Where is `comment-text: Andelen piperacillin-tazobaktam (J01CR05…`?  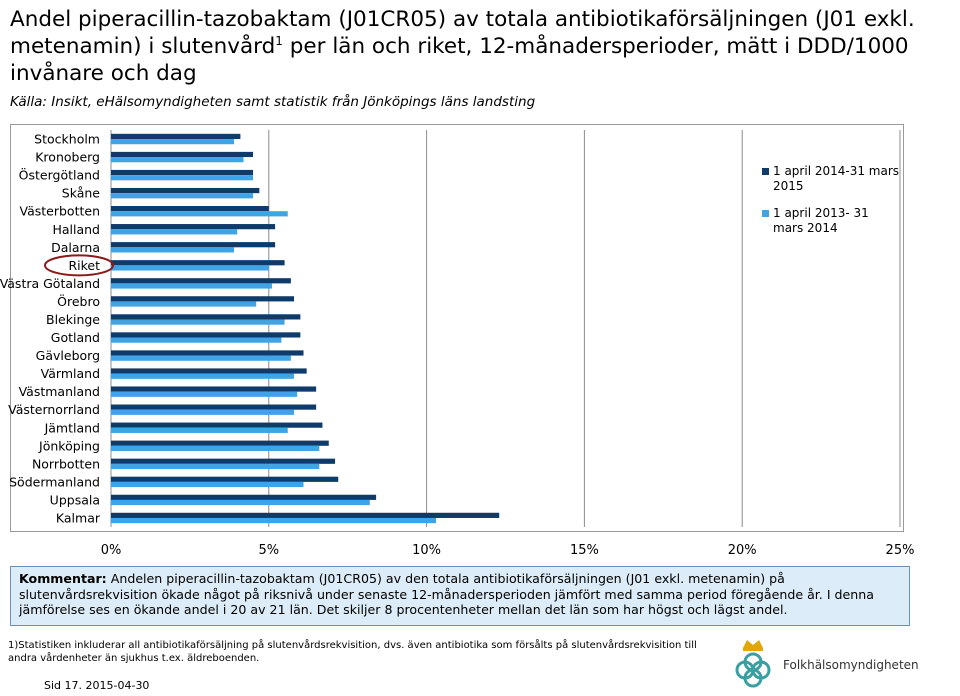
comment-text: Andelen piperacillin-tazobaktam (J01CR05… is located at coordinates (446, 594).